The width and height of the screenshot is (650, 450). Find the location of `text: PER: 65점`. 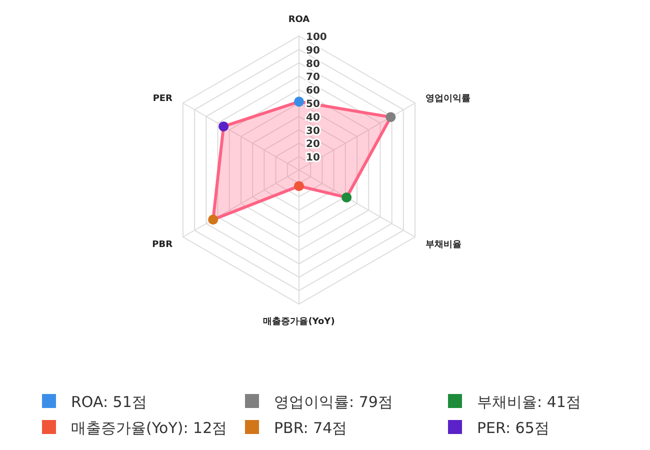

text: PER: 65점 is located at coordinates (513, 428).